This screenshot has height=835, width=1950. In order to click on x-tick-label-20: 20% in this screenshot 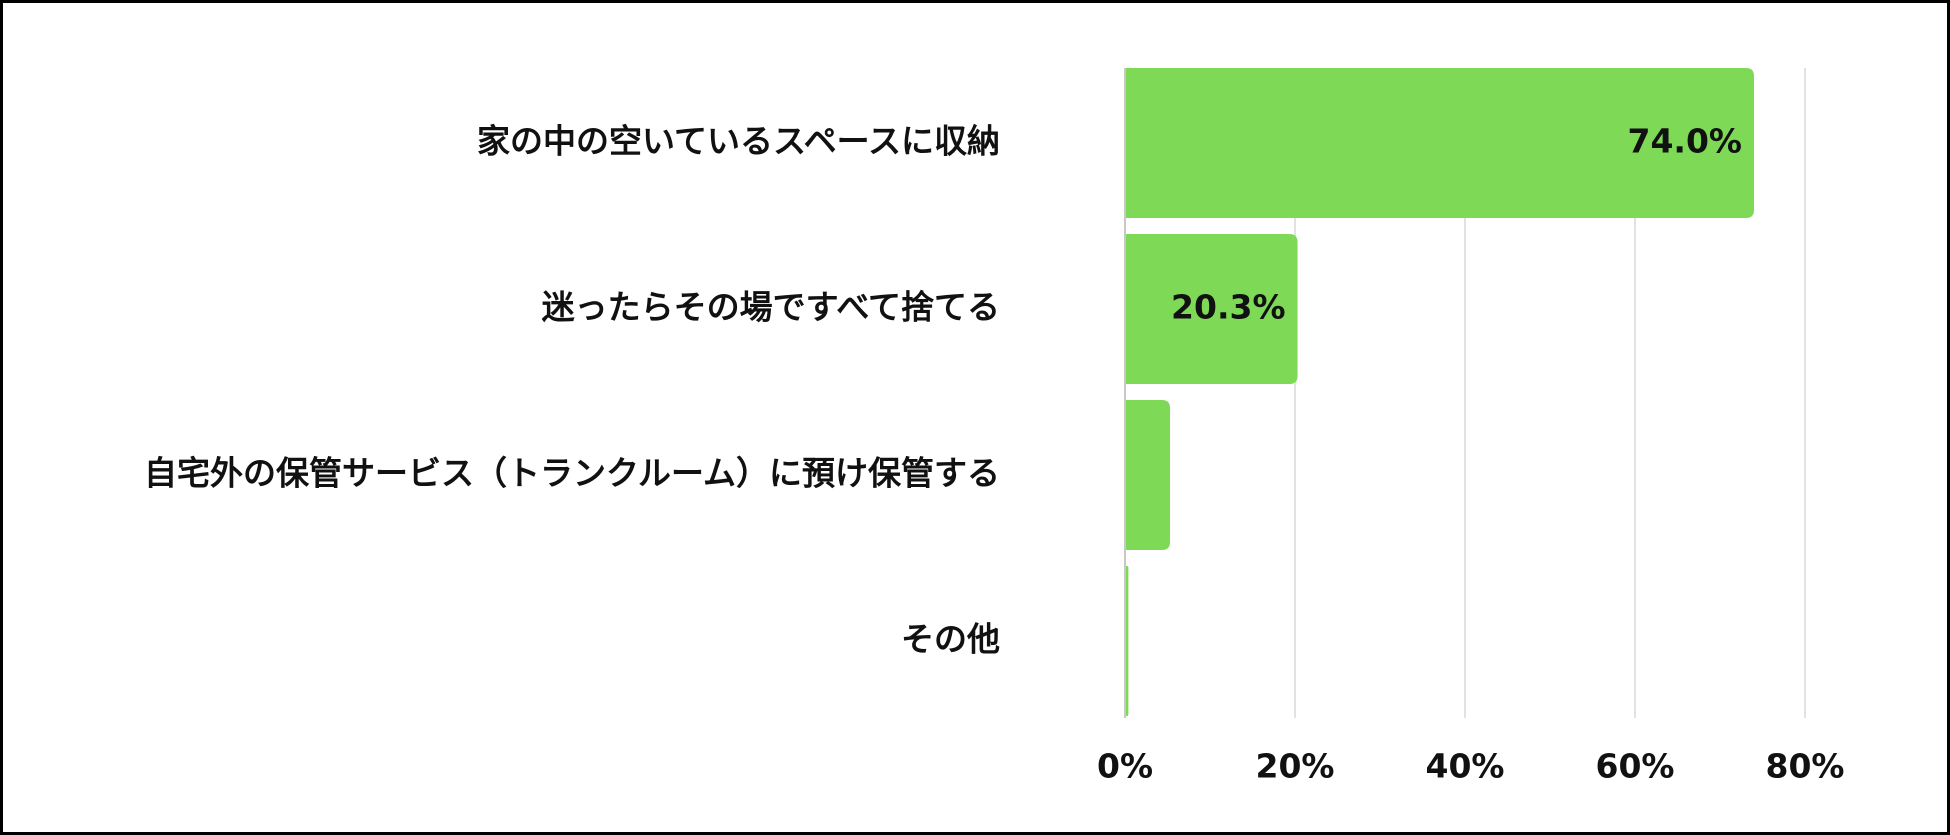, I will do `click(1295, 766)`.